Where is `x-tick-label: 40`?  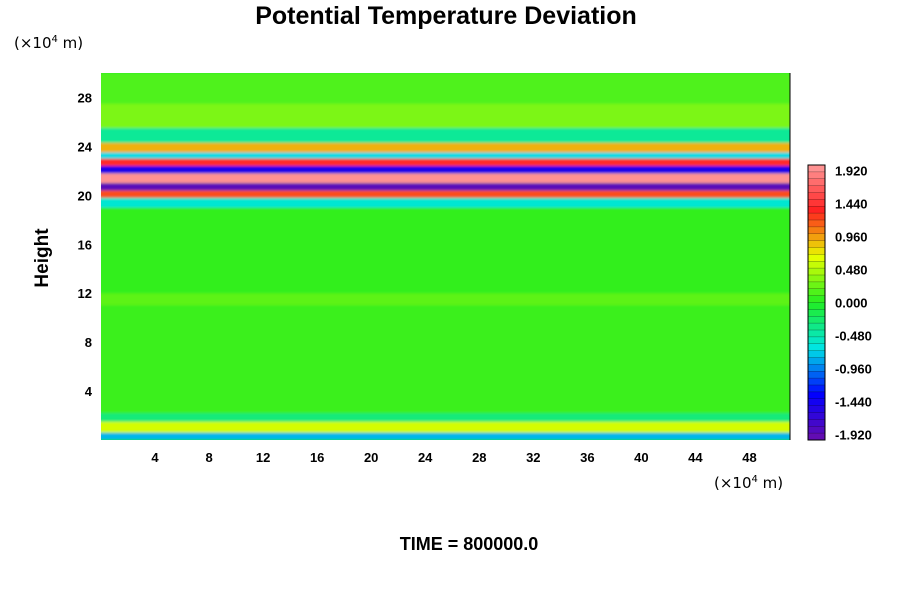
x-tick-label: 40 is located at coordinates (641, 457).